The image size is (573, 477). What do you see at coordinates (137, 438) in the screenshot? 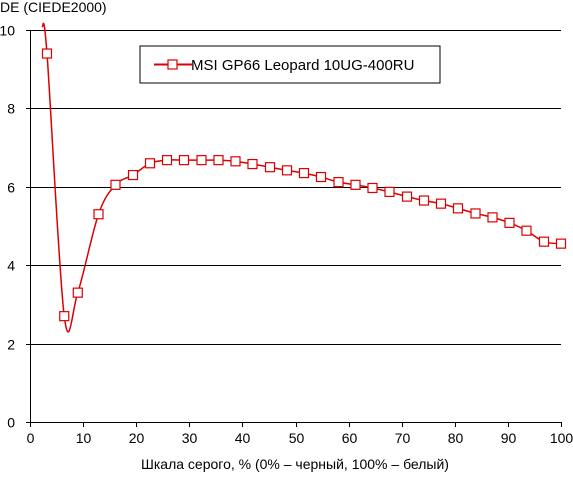
I see `x-tick-label: 20` at bounding box center [137, 438].